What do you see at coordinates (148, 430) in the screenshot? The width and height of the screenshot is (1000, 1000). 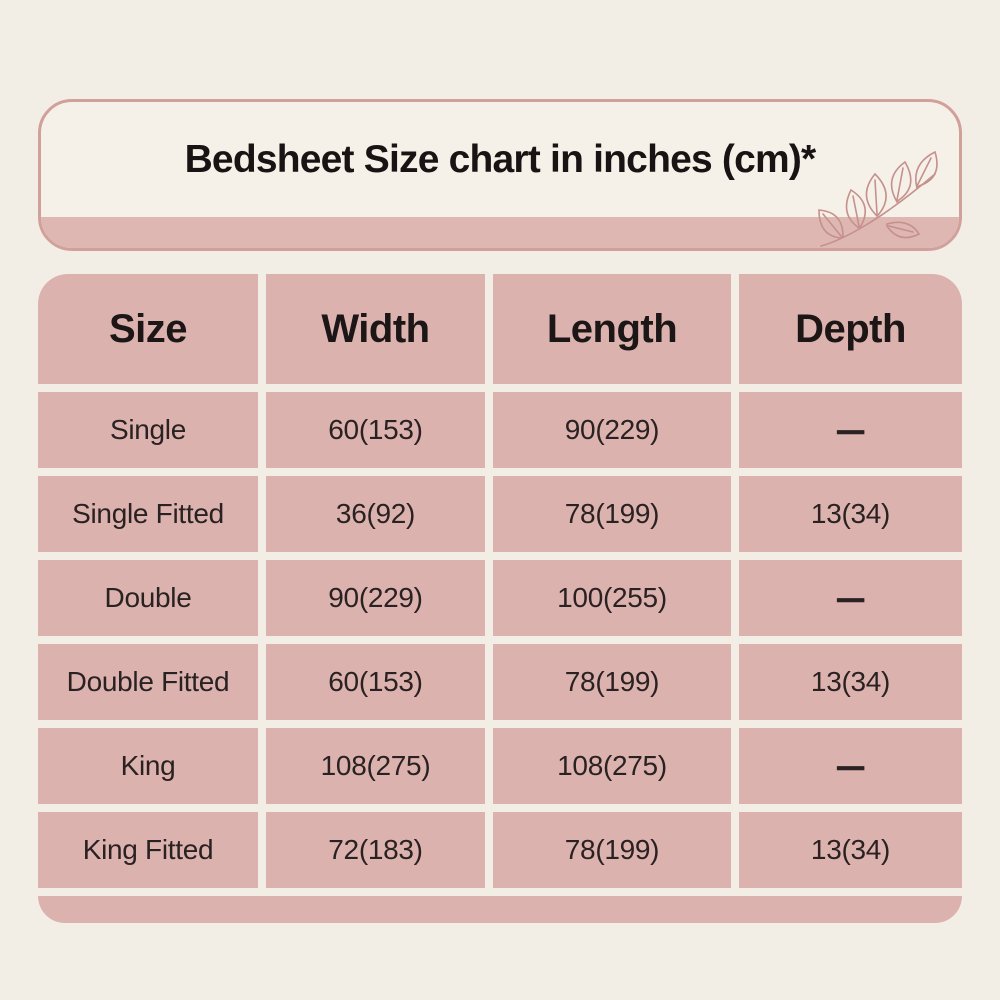 I see `cell-single-size: Single` at bounding box center [148, 430].